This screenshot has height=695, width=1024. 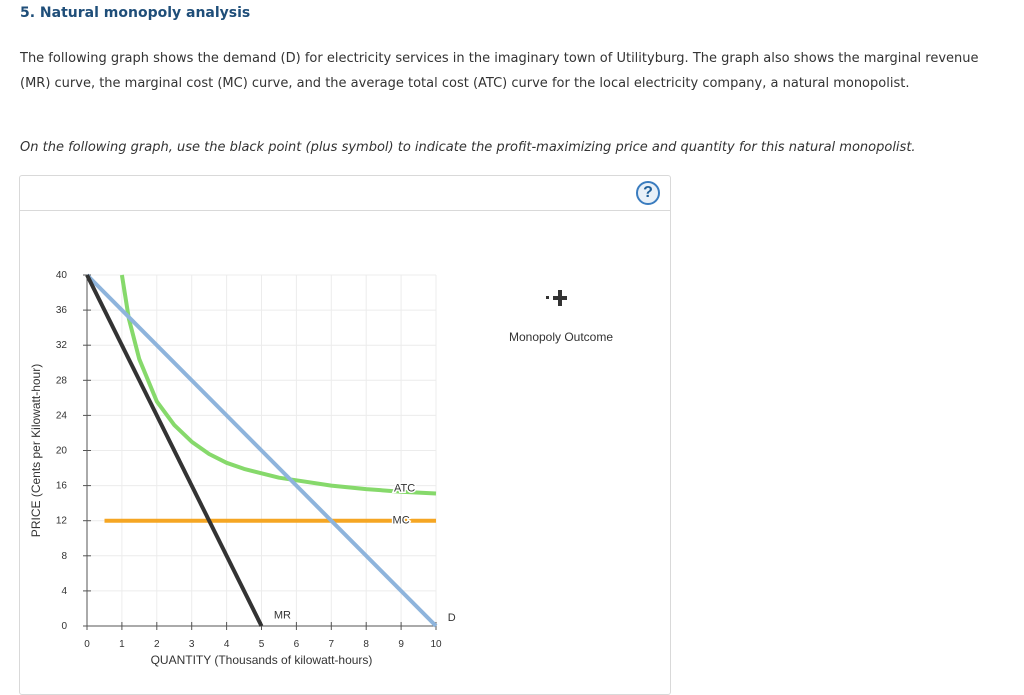 What do you see at coordinates (401, 644) in the screenshot?
I see `x-tick-label: 9` at bounding box center [401, 644].